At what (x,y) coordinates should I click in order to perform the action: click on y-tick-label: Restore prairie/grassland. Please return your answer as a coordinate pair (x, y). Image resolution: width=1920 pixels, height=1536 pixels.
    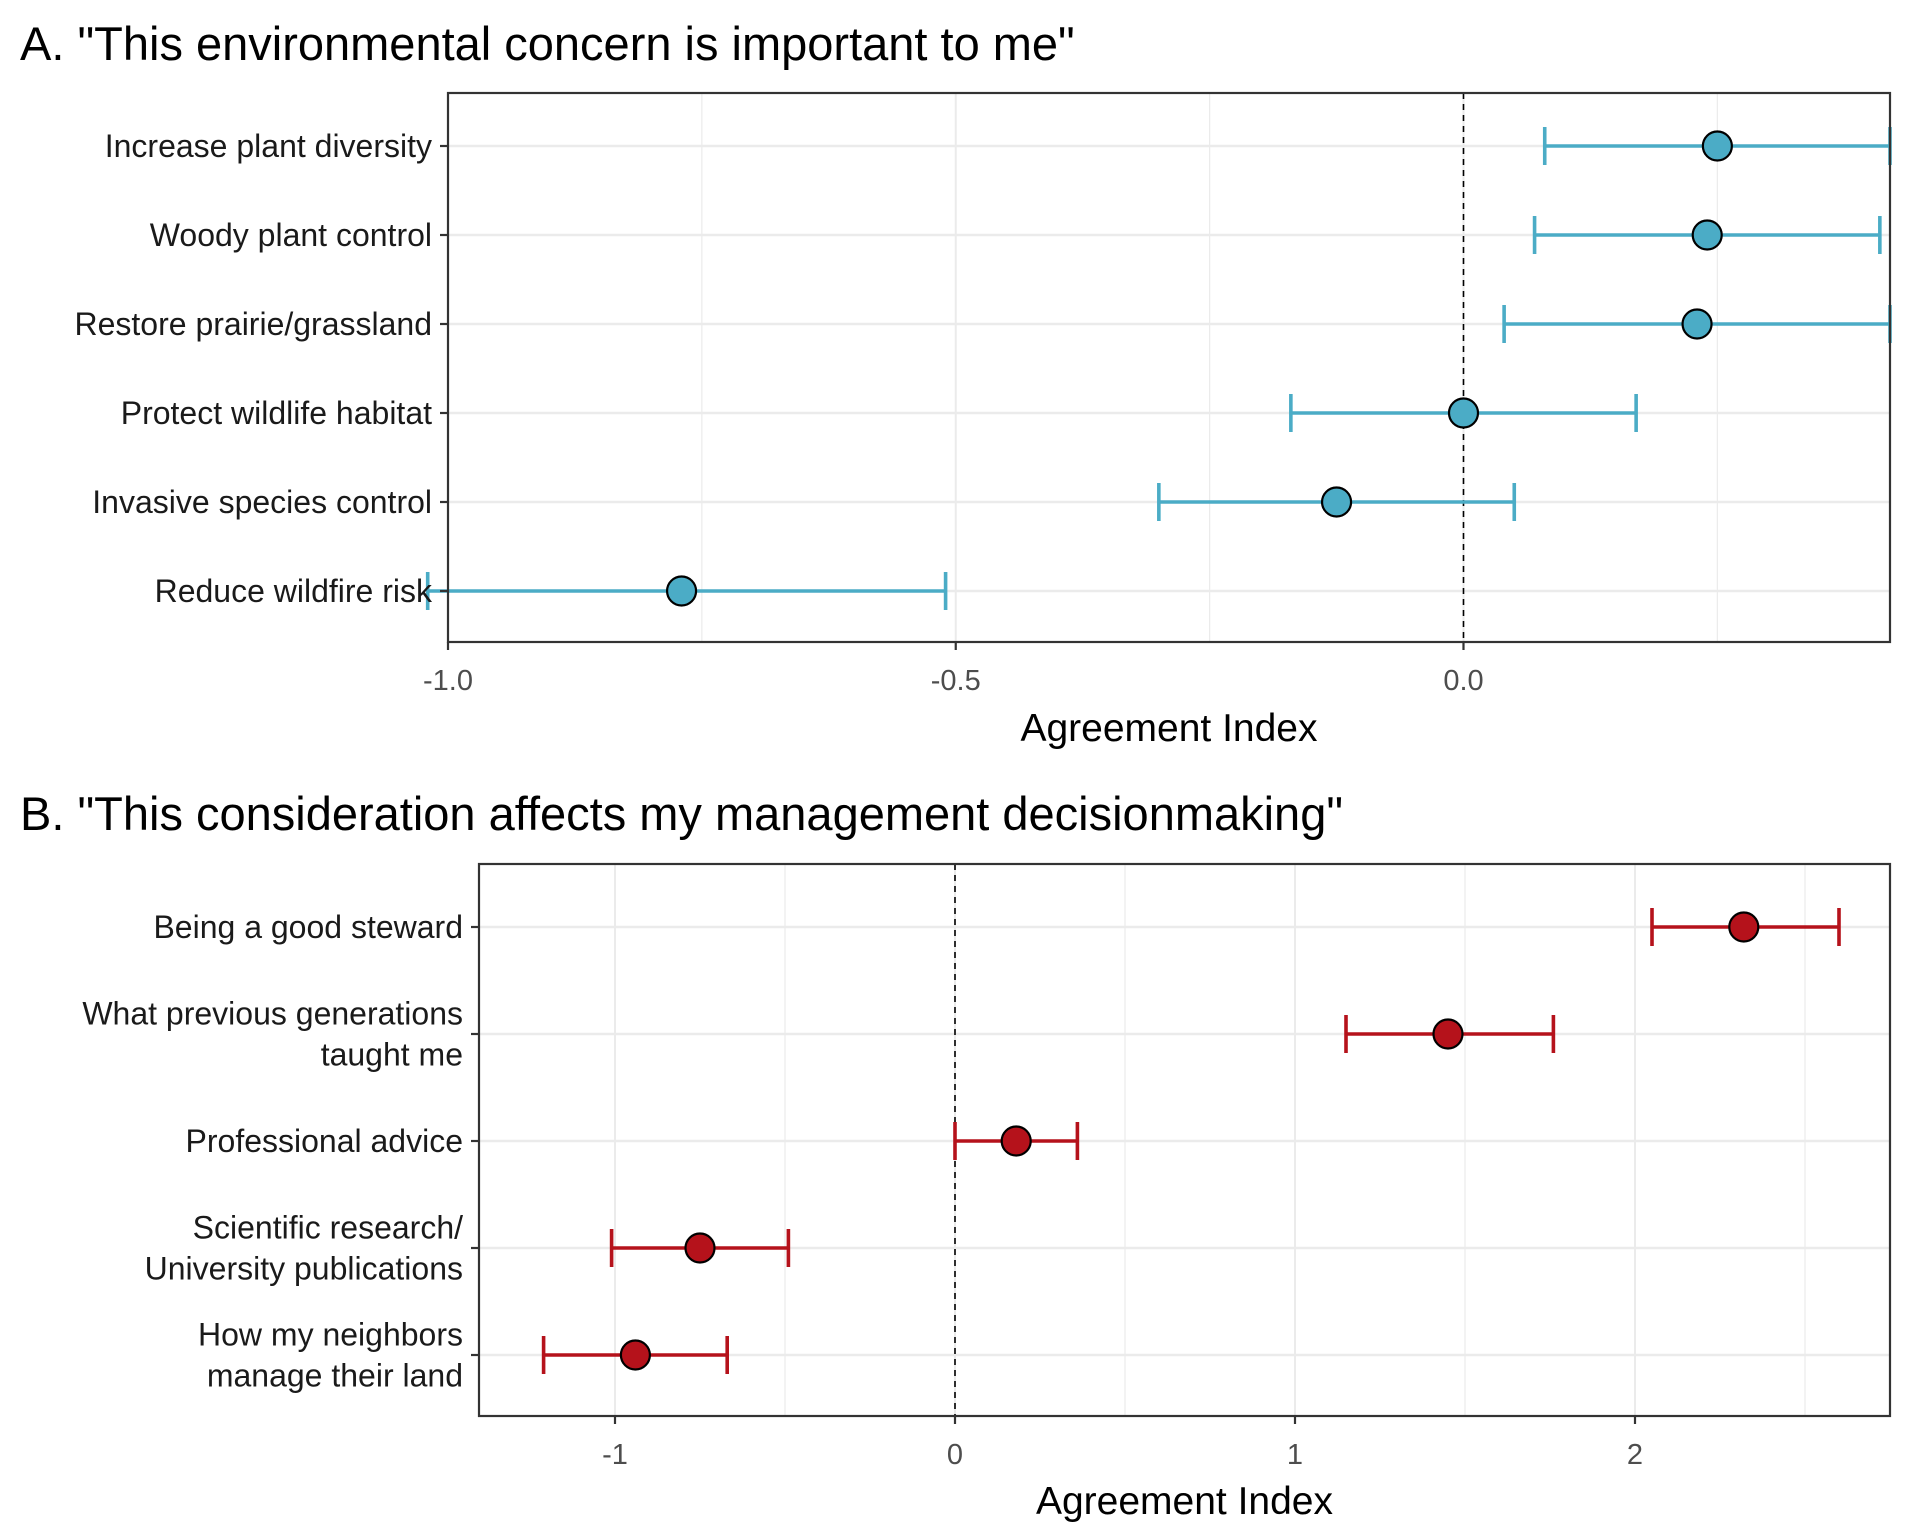
    Looking at the image, I should click on (254, 324).